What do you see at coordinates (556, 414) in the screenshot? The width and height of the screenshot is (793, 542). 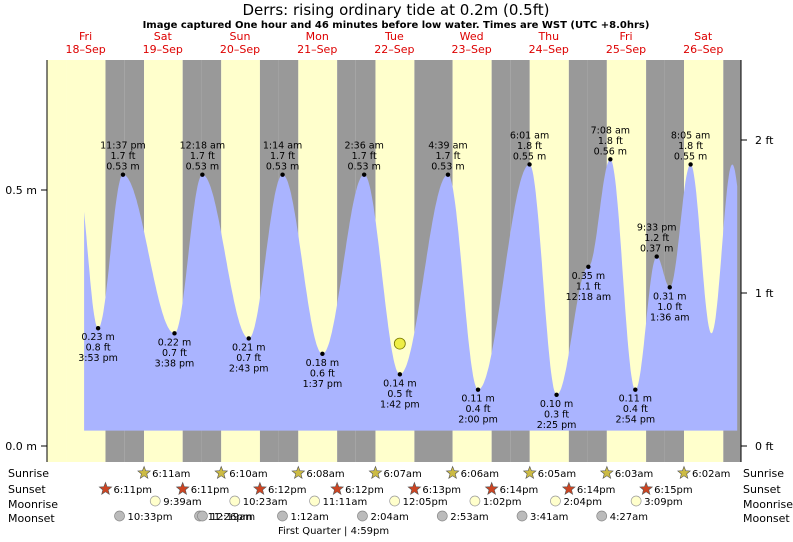 I see `low-tide-label: 0.3 ft` at bounding box center [556, 414].